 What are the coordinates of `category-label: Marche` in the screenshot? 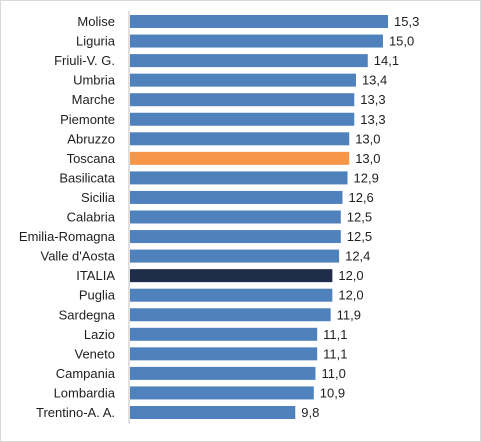 It's located at (93, 99).